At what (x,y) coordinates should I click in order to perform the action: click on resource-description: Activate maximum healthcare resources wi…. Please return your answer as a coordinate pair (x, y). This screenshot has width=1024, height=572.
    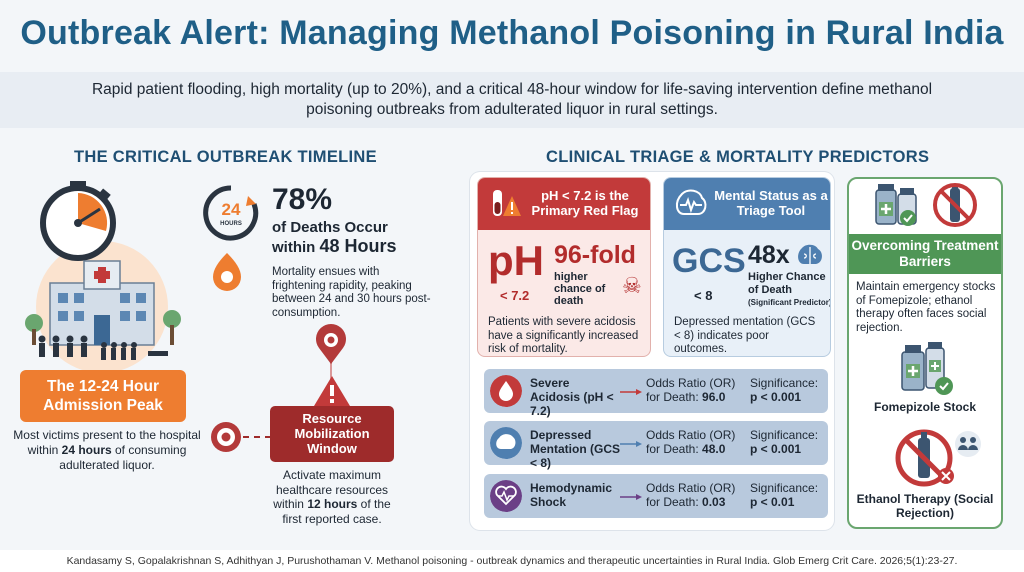
    Looking at the image, I should click on (332, 497).